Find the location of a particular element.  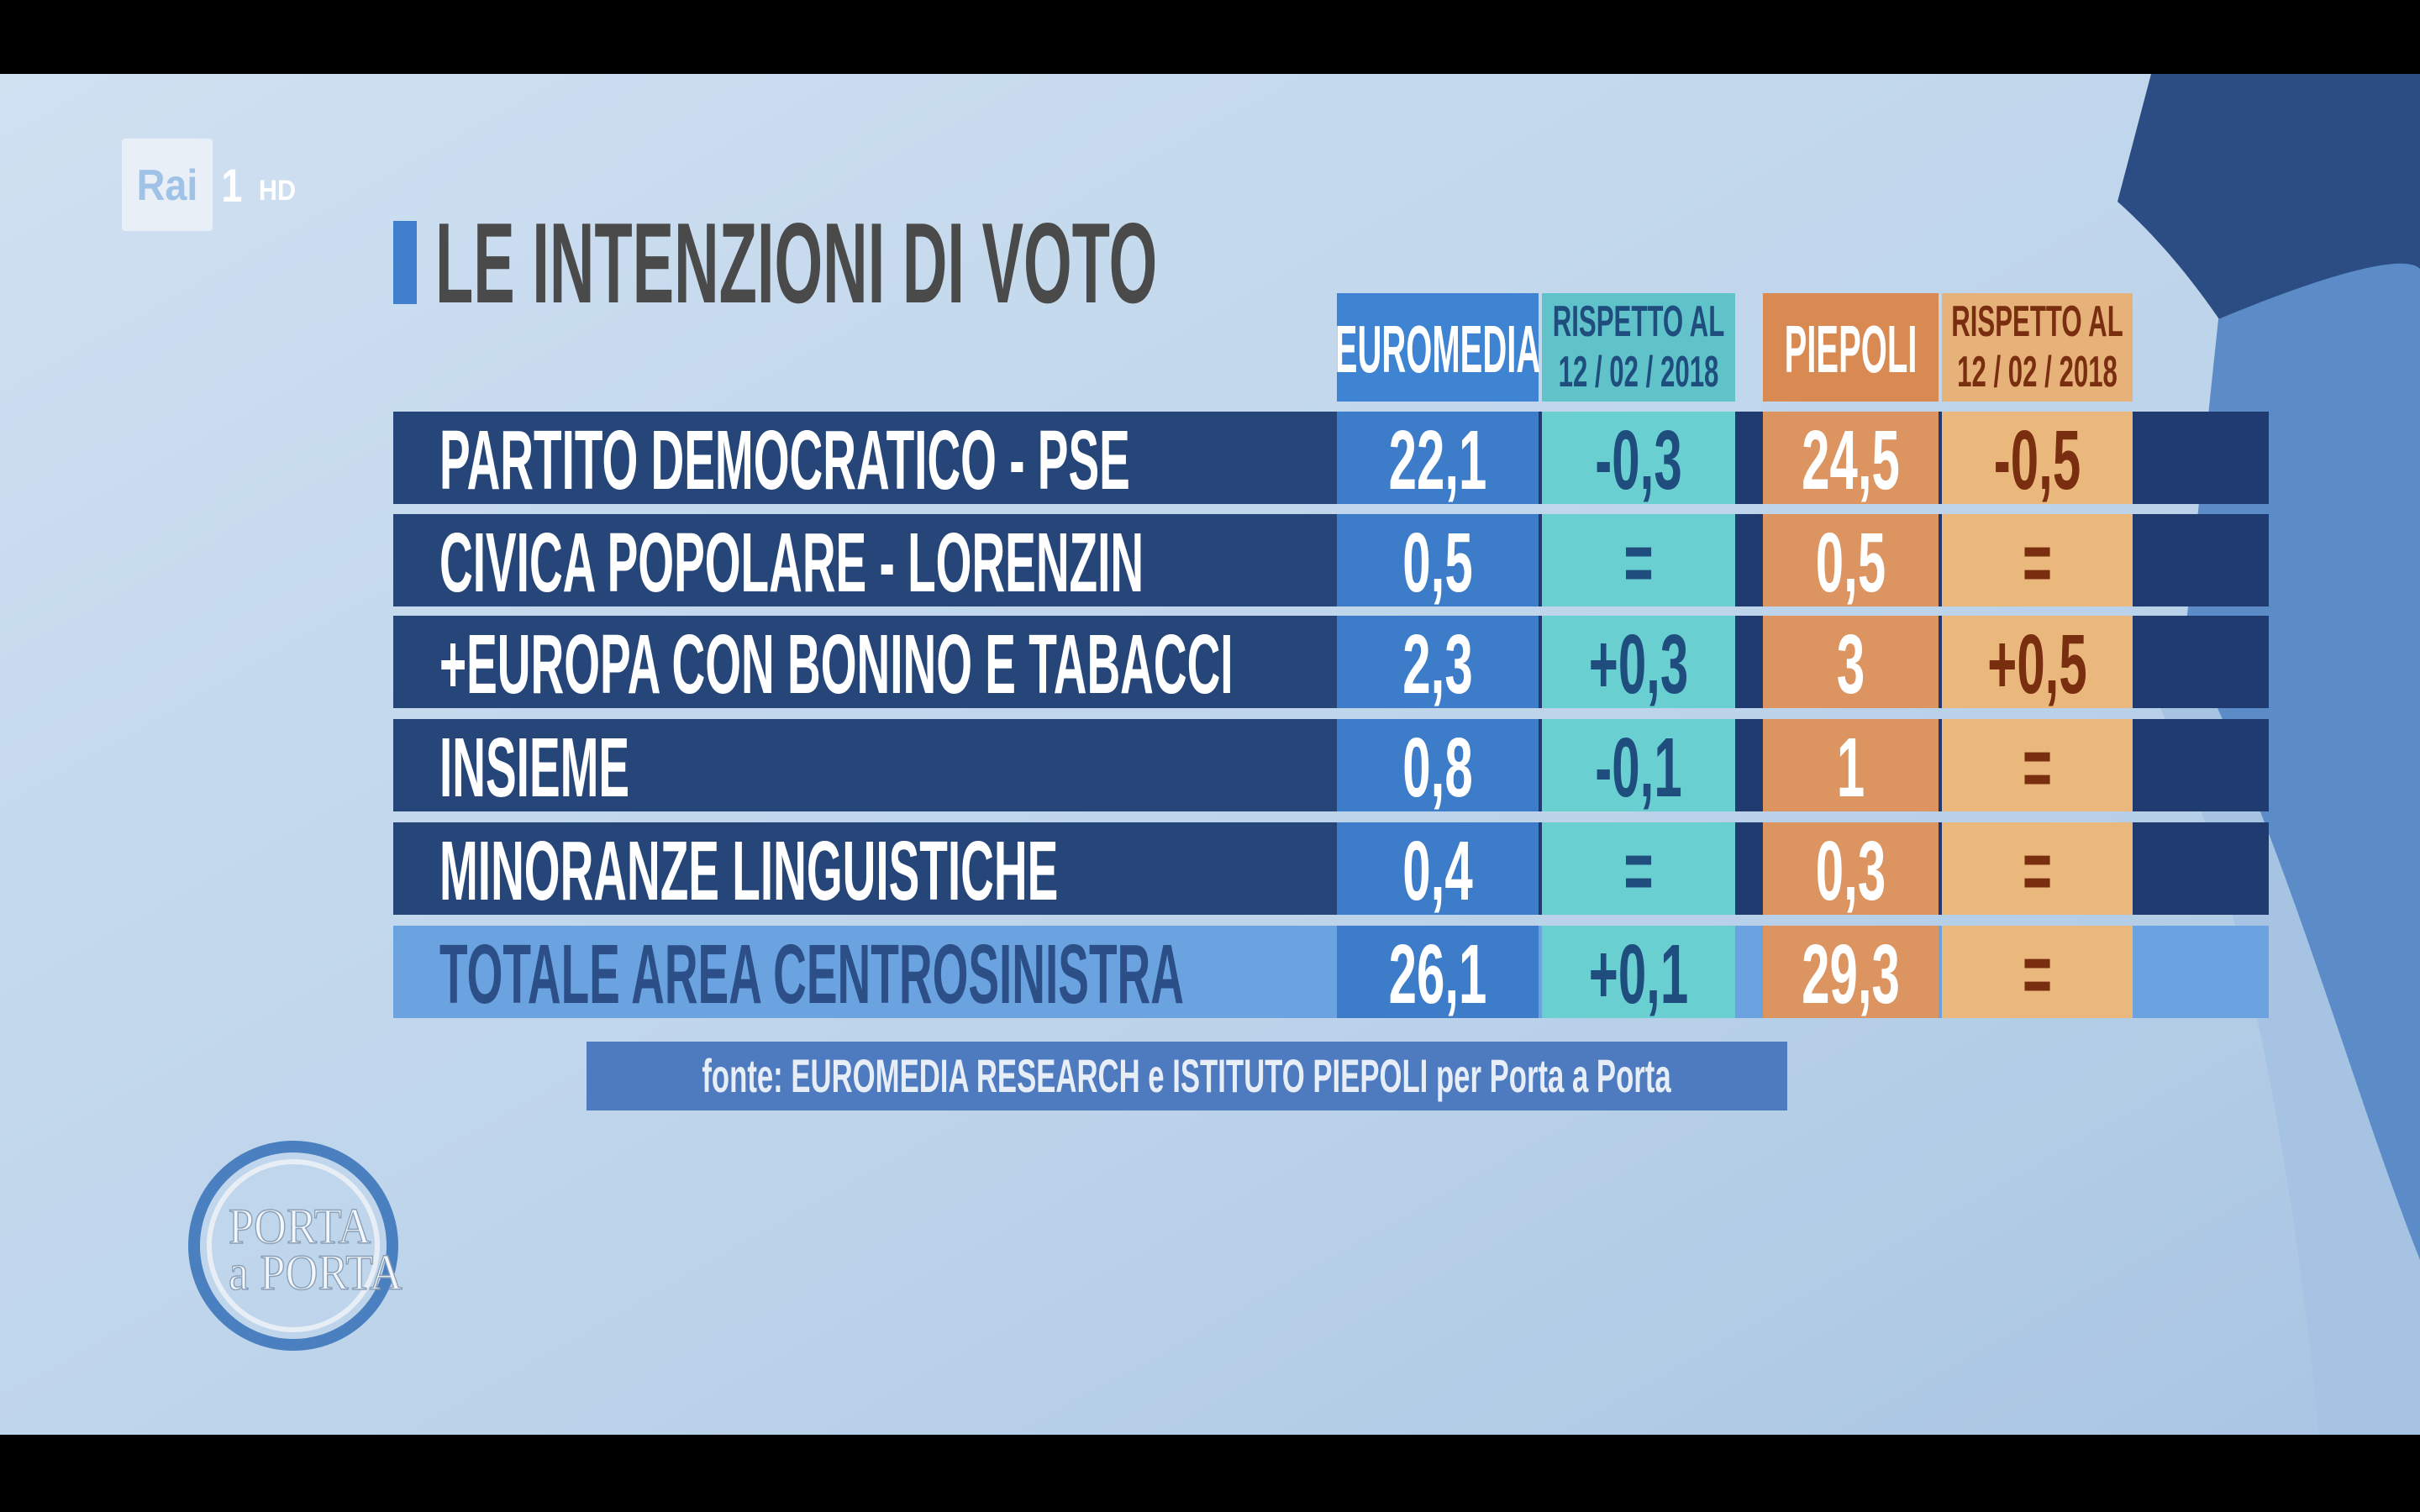

value-text: 1 is located at coordinates (1851, 768).